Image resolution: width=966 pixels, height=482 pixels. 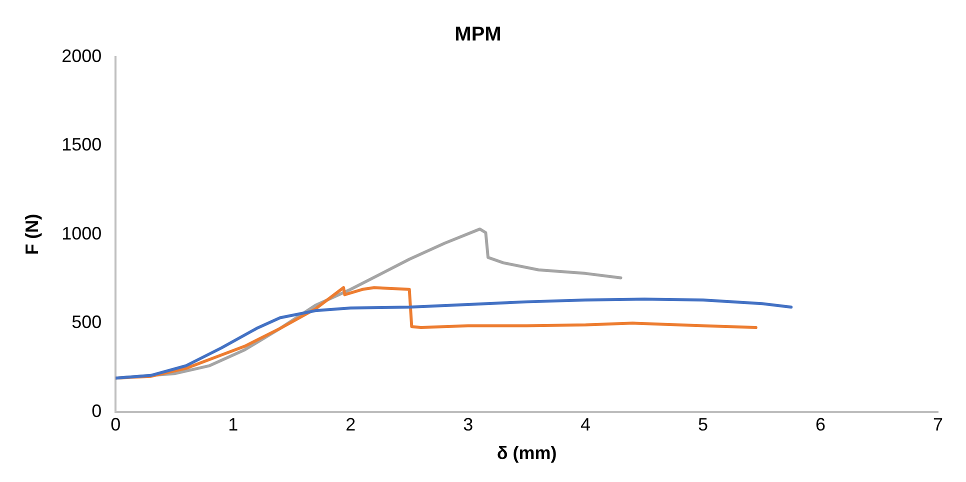 What do you see at coordinates (115, 424) in the screenshot?
I see `x-tick-label: 0` at bounding box center [115, 424].